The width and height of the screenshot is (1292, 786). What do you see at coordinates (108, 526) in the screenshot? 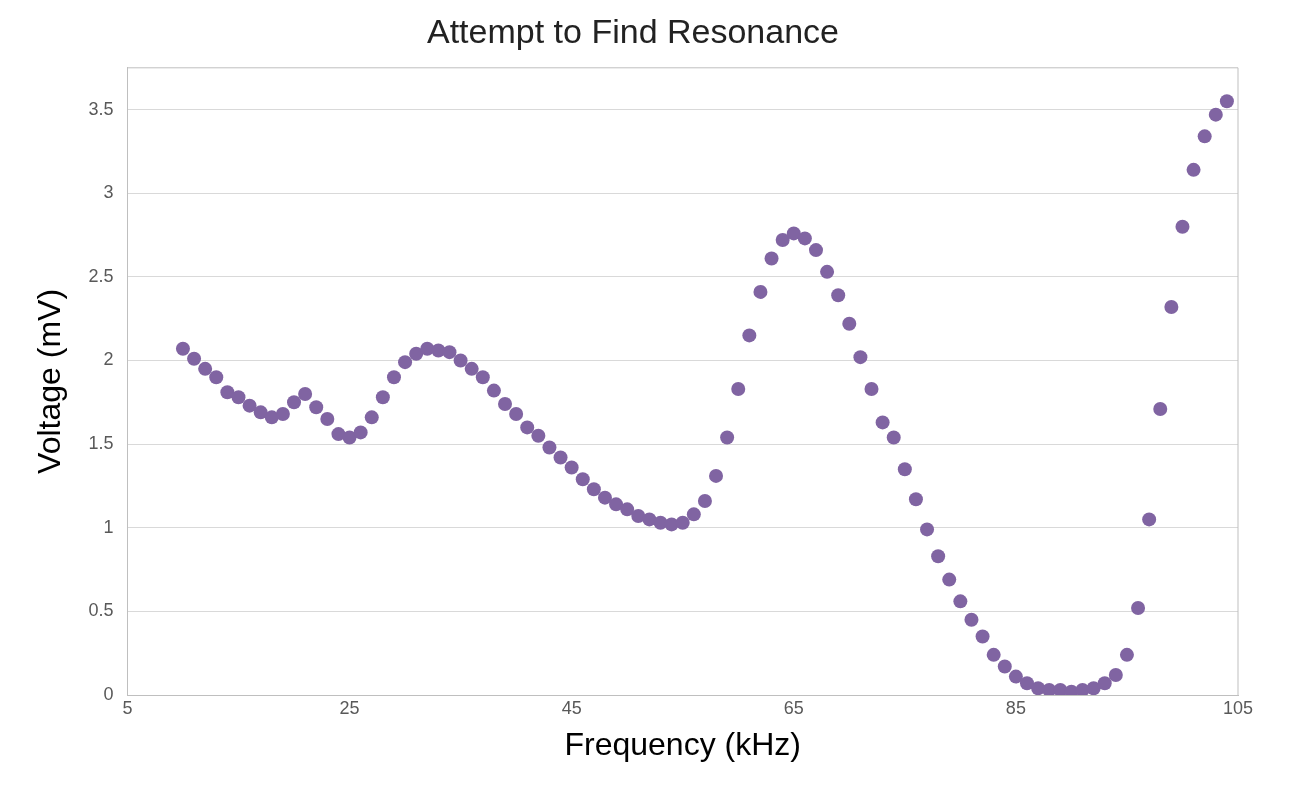
I see `y-tick-label: 1` at bounding box center [108, 526].